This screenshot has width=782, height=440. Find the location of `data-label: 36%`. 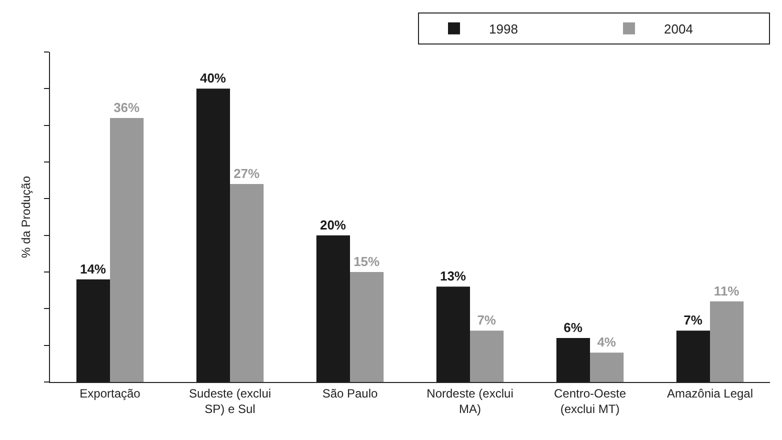

data-label: 36% is located at coordinates (127, 107).